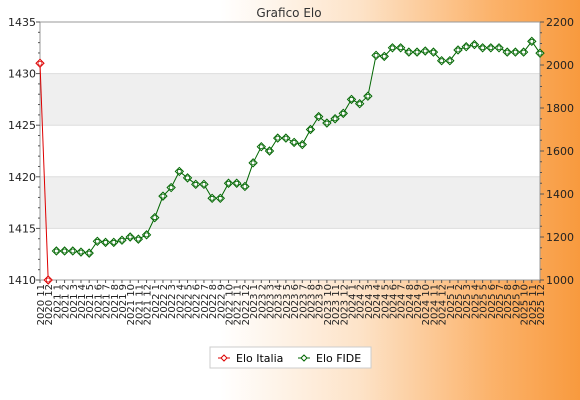  What do you see at coordinates (303, 301) in the screenshot?
I see `x-tick-label: 2023 7` at bounding box center [303, 301].